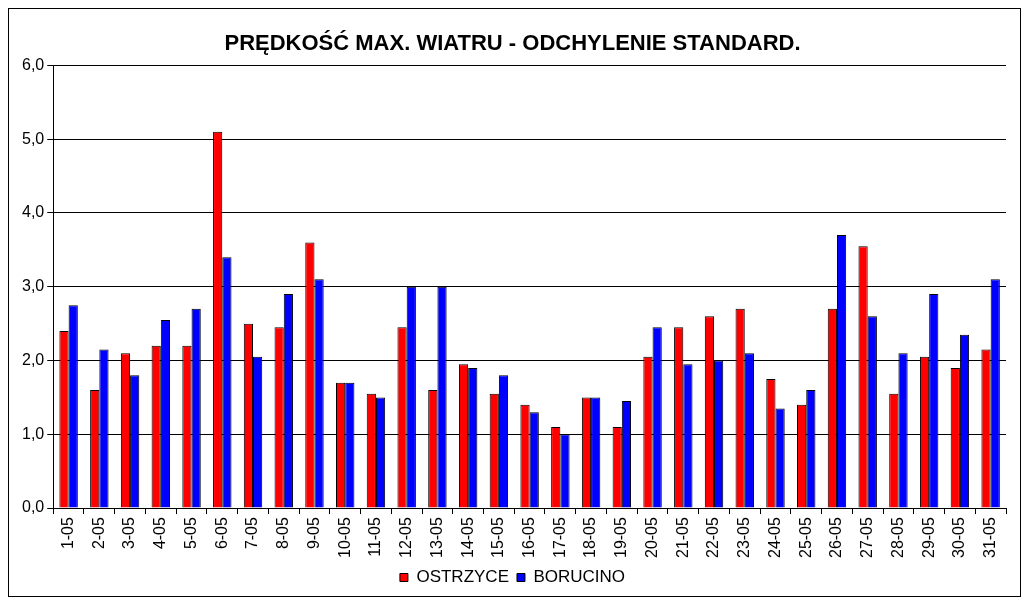  What do you see at coordinates (436, 537) in the screenshot?
I see `x-tick-label: 13-05` at bounding box center [436, 537].